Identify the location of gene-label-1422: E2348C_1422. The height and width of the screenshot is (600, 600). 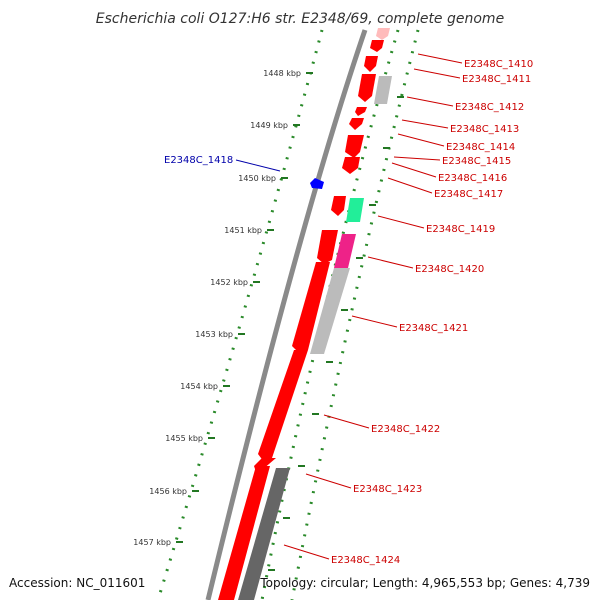
(405, 429).